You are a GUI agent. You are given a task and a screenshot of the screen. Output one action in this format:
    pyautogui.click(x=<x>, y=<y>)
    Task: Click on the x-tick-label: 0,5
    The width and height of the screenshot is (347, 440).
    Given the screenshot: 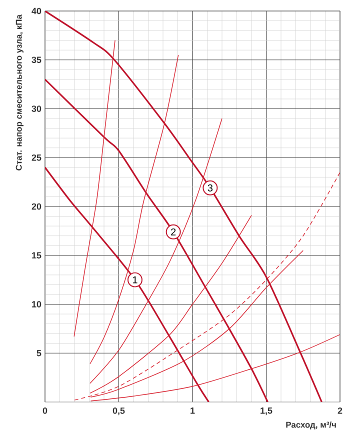 What is the action you would take?
    pyautogui.click(x=118, y=412)
    